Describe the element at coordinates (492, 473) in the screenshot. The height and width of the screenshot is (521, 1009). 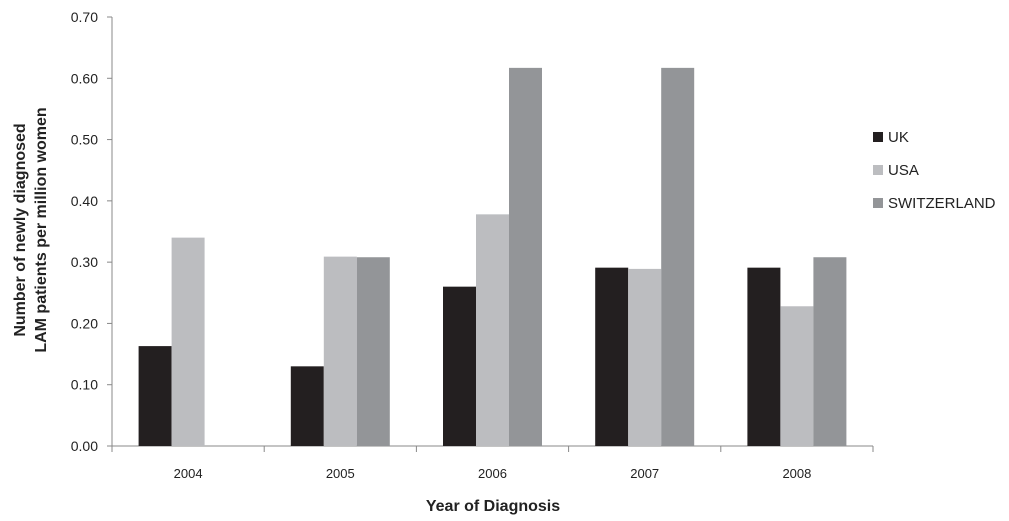
I see `x-tick-label: 2006` at that location.